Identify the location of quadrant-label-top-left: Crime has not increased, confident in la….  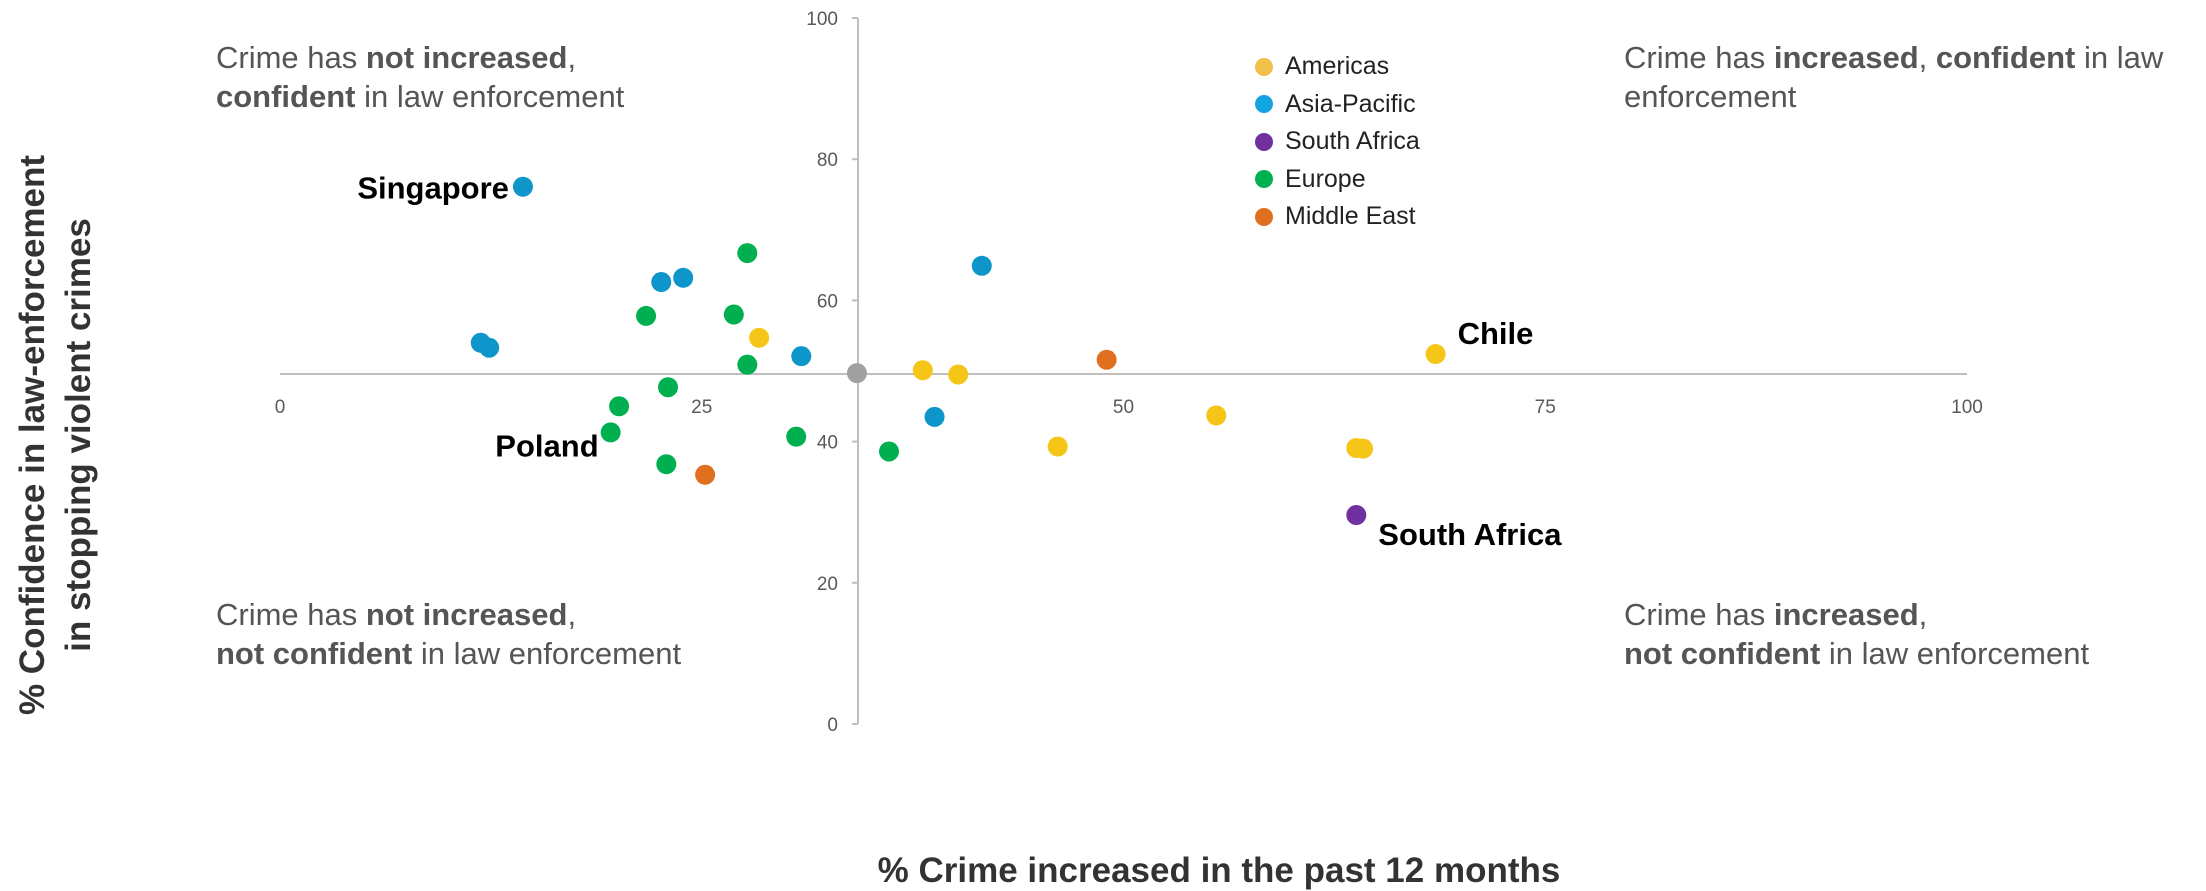
(420, 77).